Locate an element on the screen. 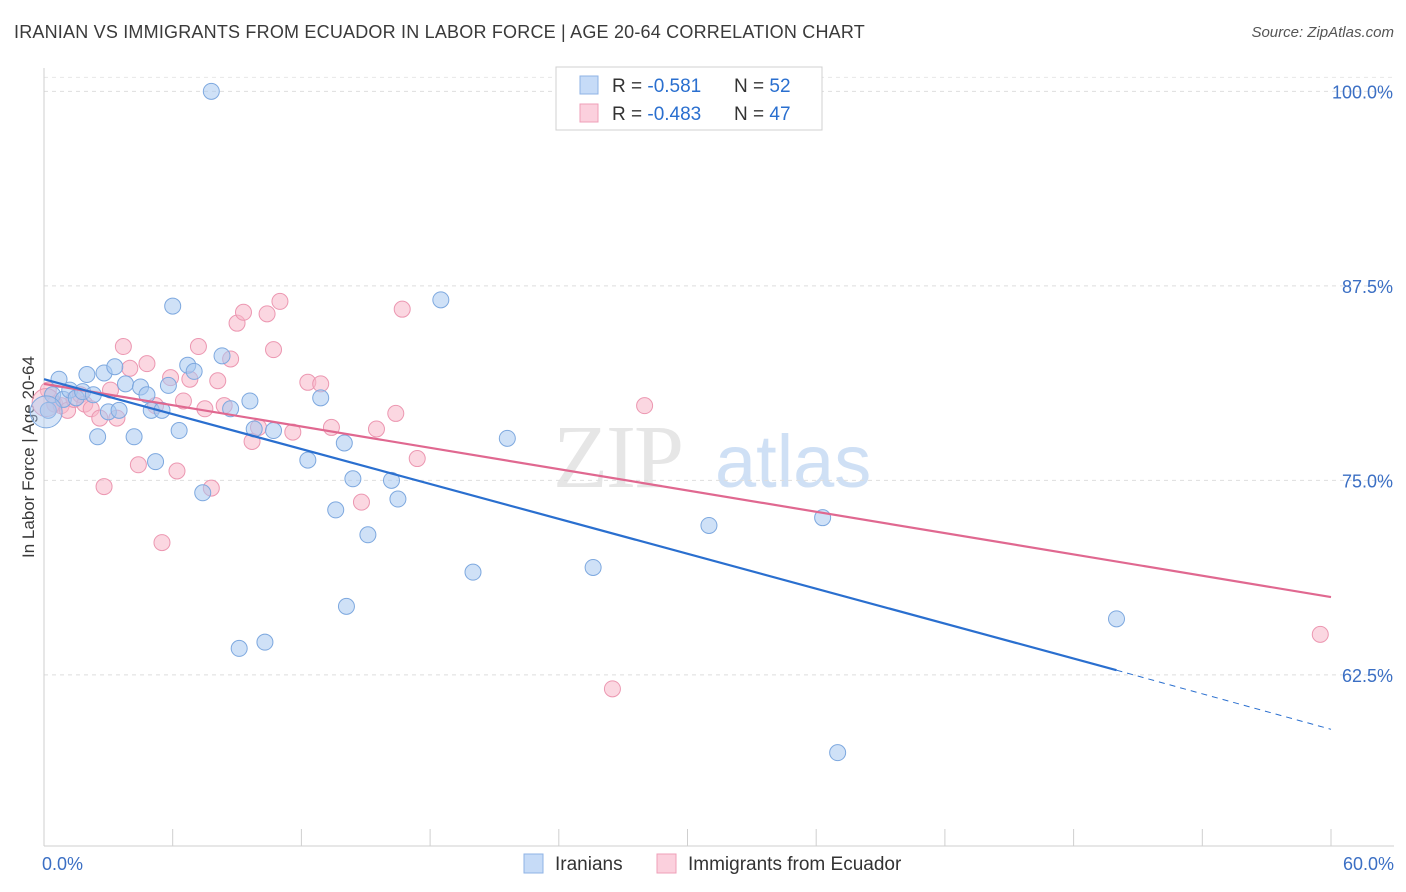  source-label: Source: ZipAtlas.com is located at coordinates (1322, 32).